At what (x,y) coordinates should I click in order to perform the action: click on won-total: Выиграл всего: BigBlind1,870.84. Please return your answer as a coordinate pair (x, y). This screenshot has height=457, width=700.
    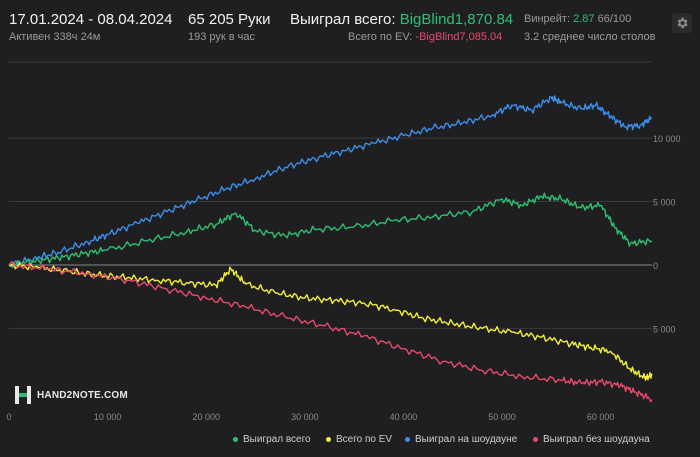
    Looking at the image, I should click on (401, 19).